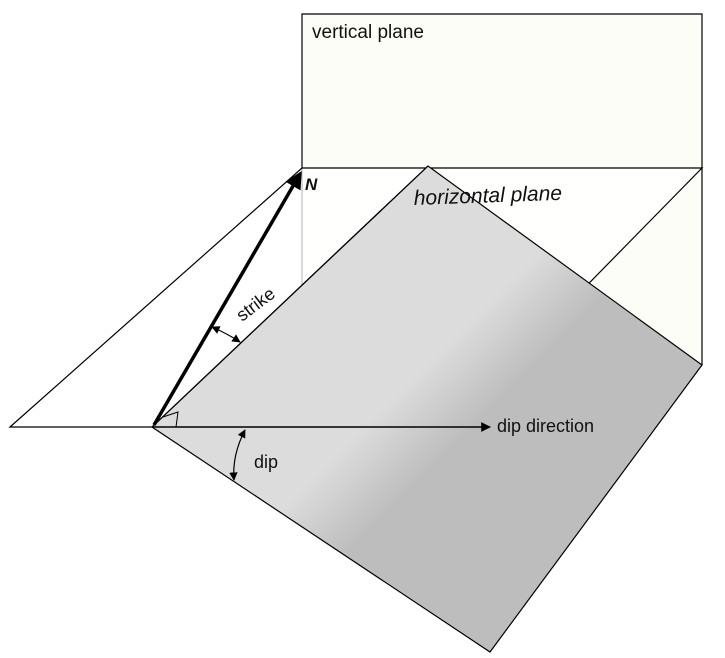 The image size is (725, 658). Describe the element at coordinates (545, 426) in the screenshot. I see `dip-direction-label: dip direction` at that location.